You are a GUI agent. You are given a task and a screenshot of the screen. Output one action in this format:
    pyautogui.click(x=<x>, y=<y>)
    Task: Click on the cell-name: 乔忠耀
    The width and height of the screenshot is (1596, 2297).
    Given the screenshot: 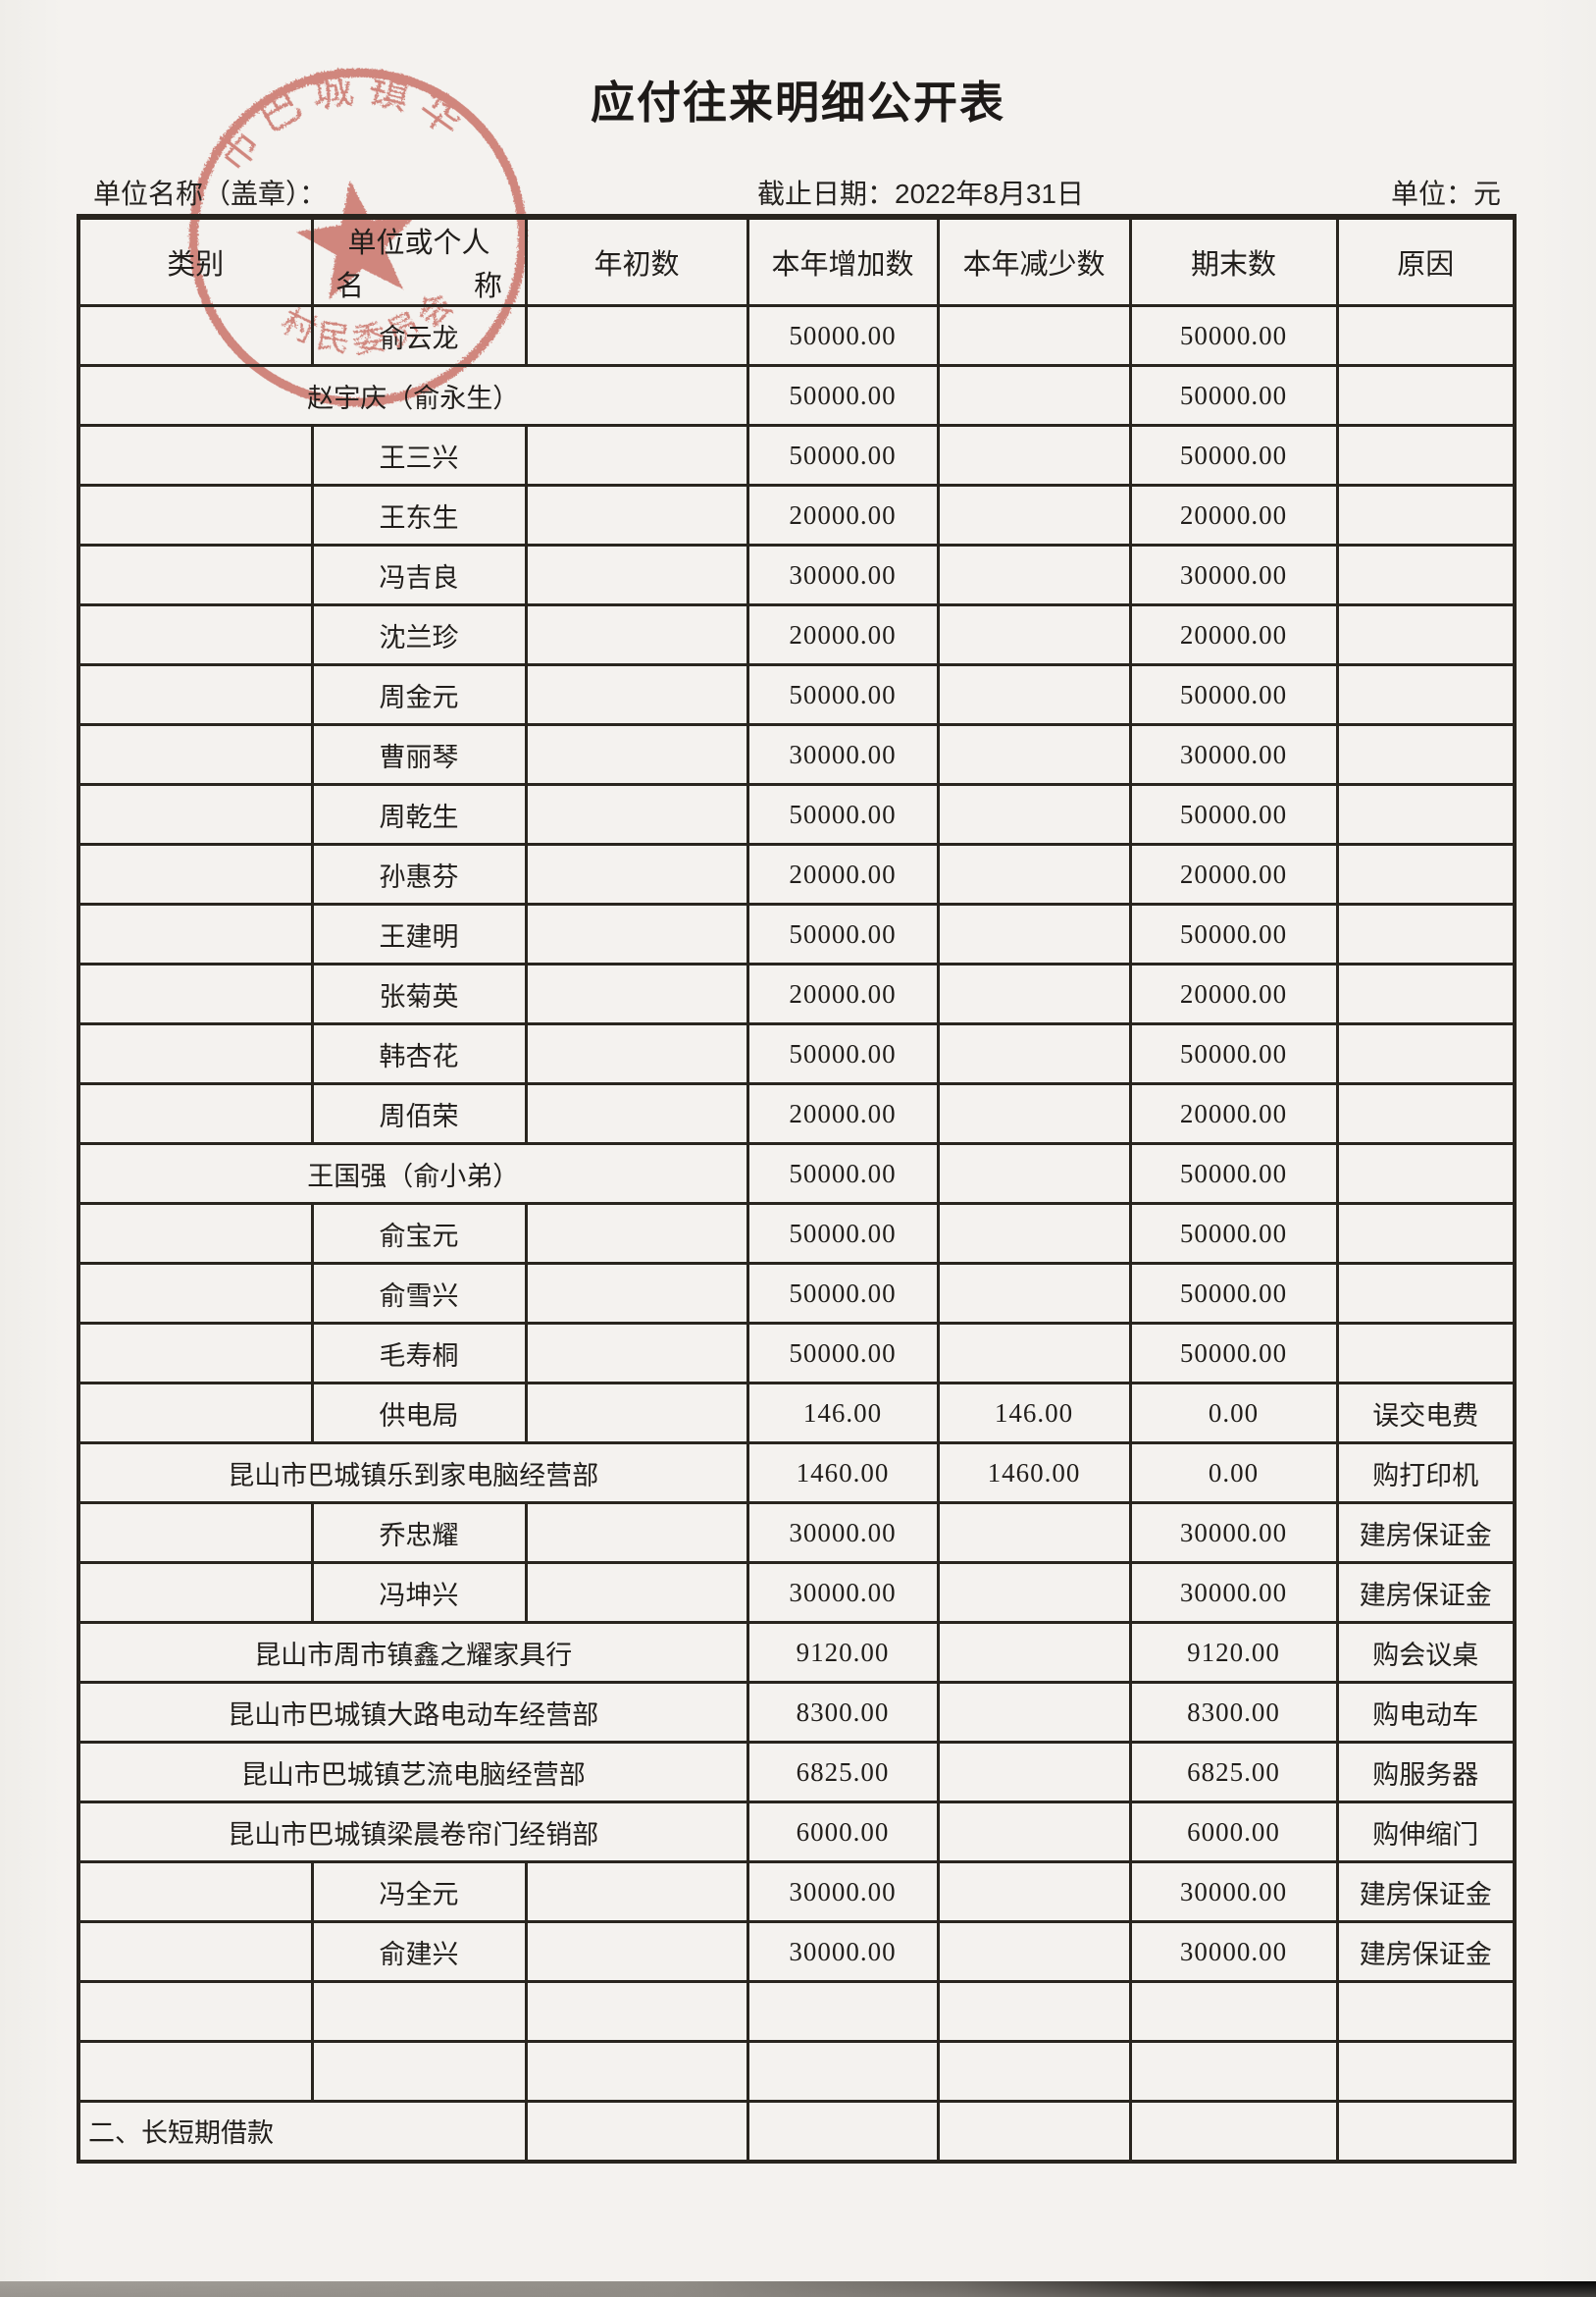 What is the action you would take?
    pyautogui.click(x=419, y=1532)
    